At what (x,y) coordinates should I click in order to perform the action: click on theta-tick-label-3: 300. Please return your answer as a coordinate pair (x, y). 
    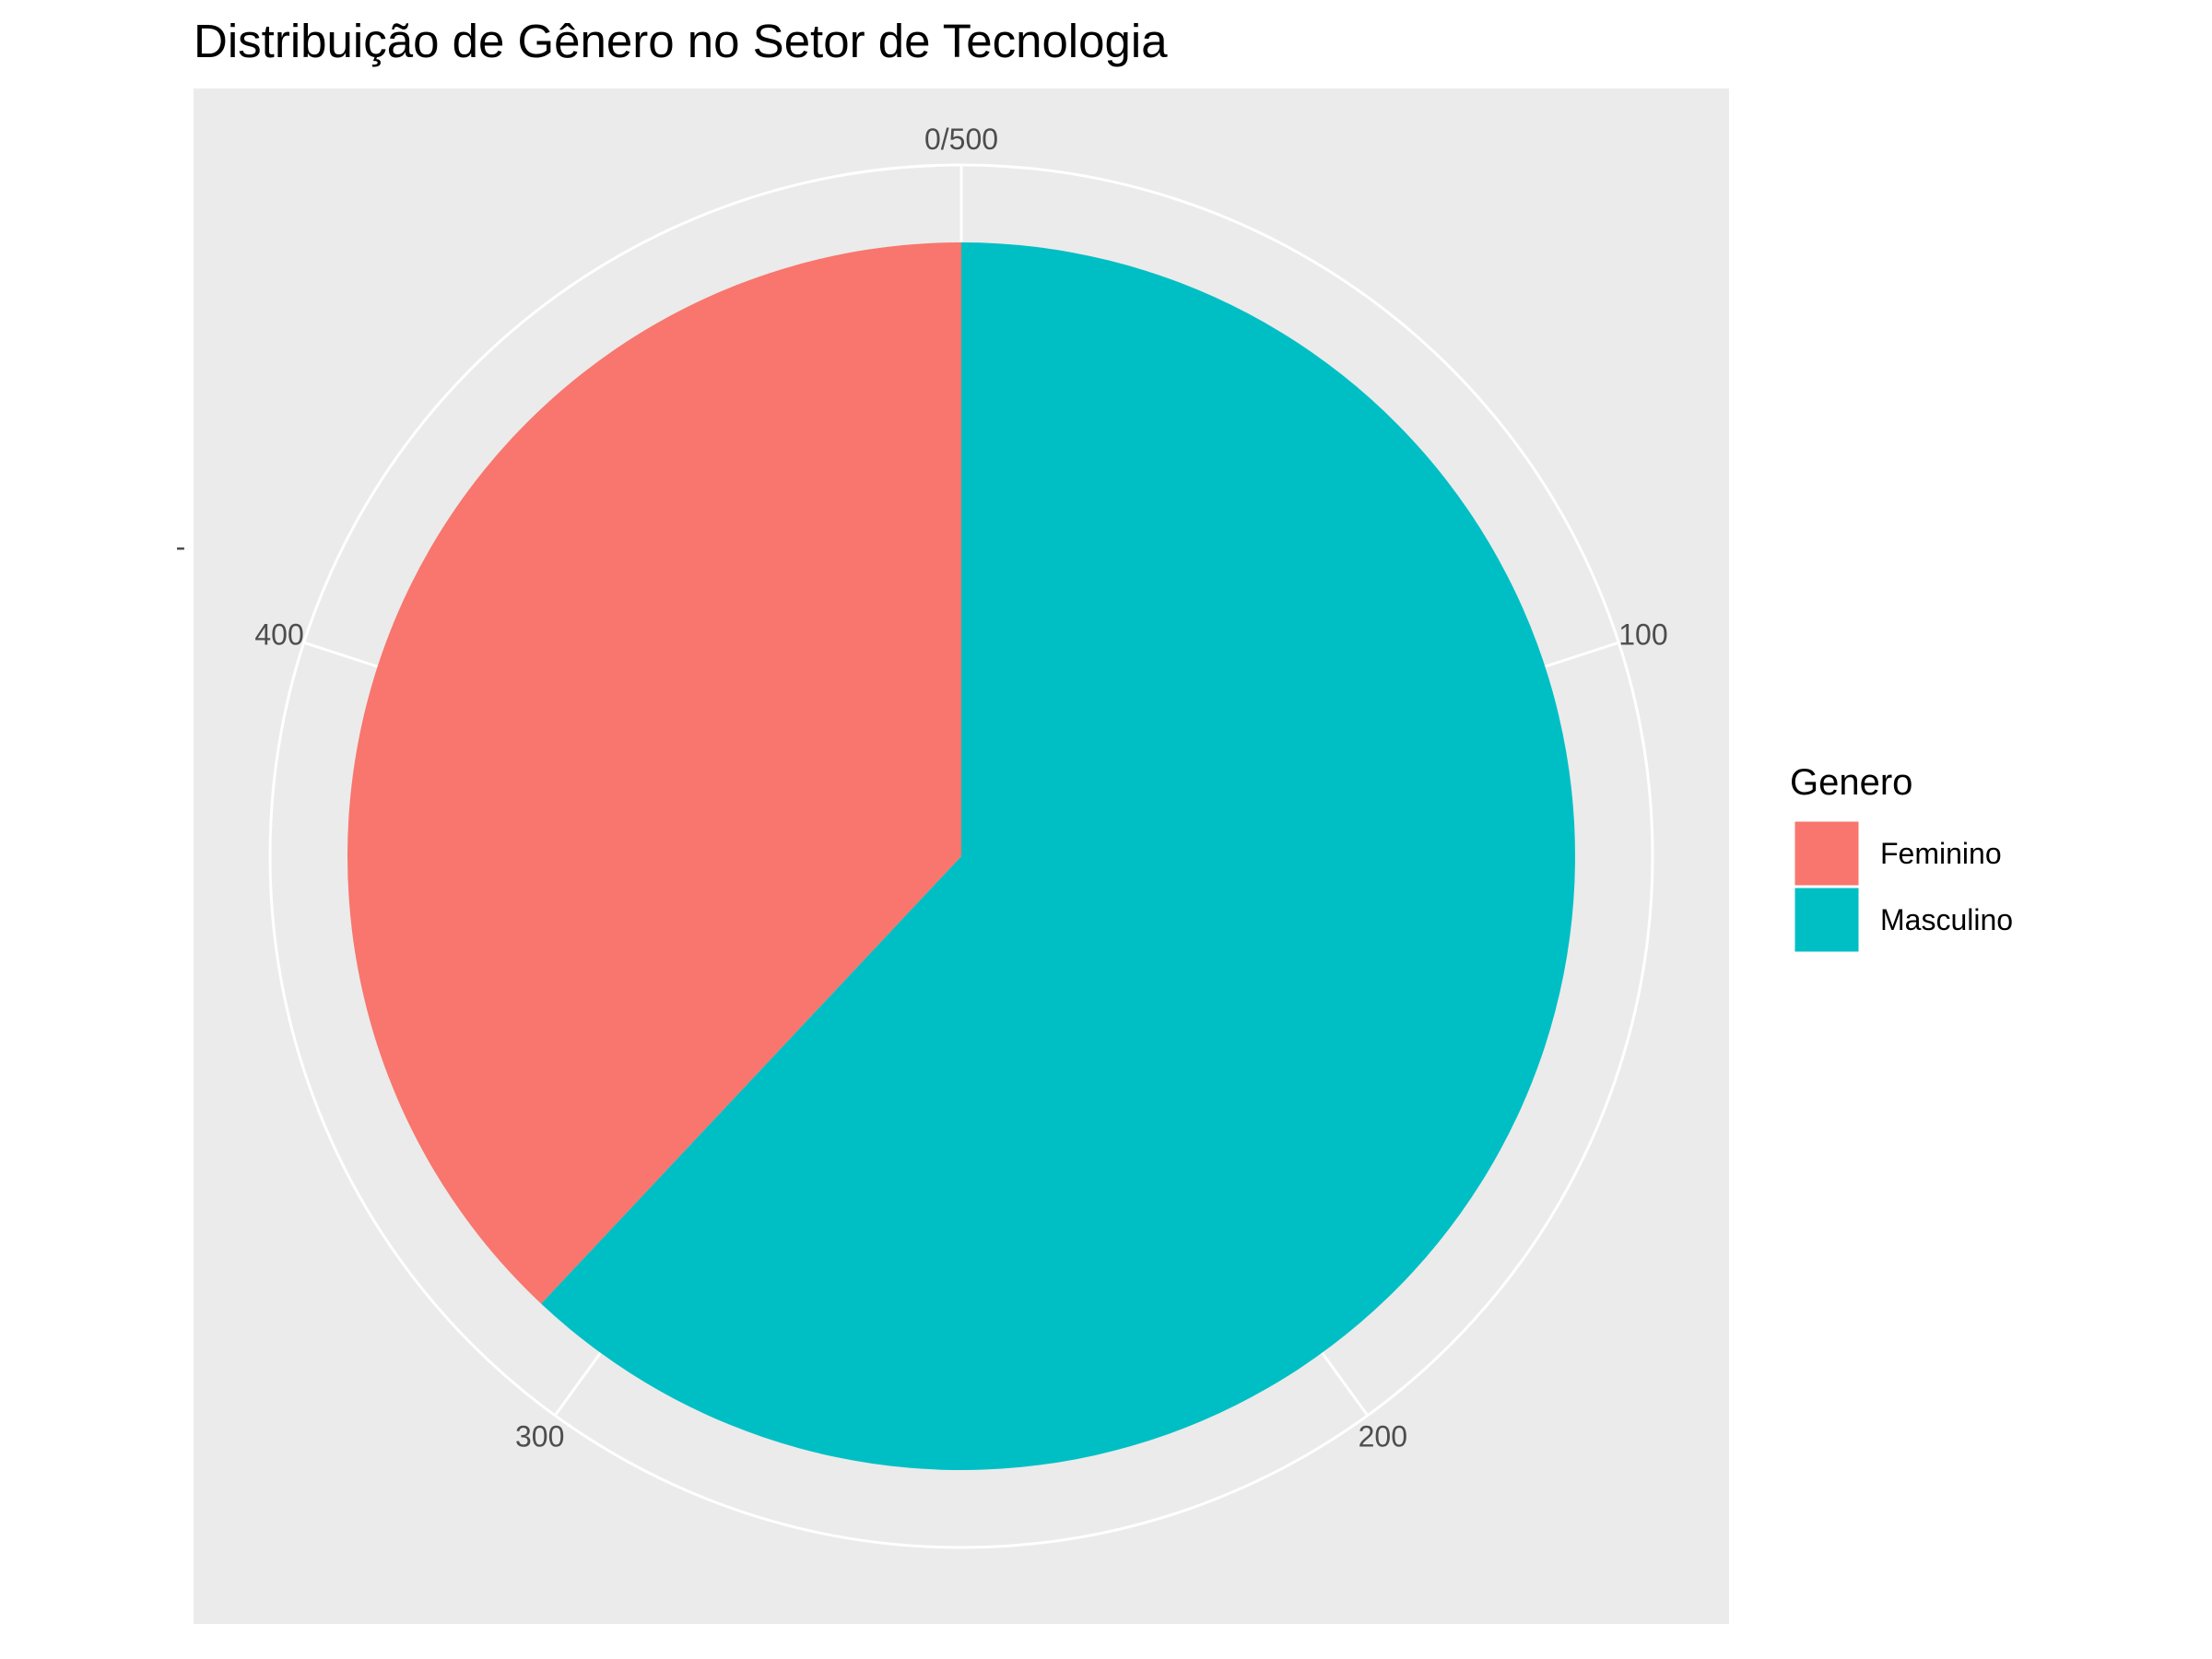
    Looking at the image, I should click on (539, 1436).